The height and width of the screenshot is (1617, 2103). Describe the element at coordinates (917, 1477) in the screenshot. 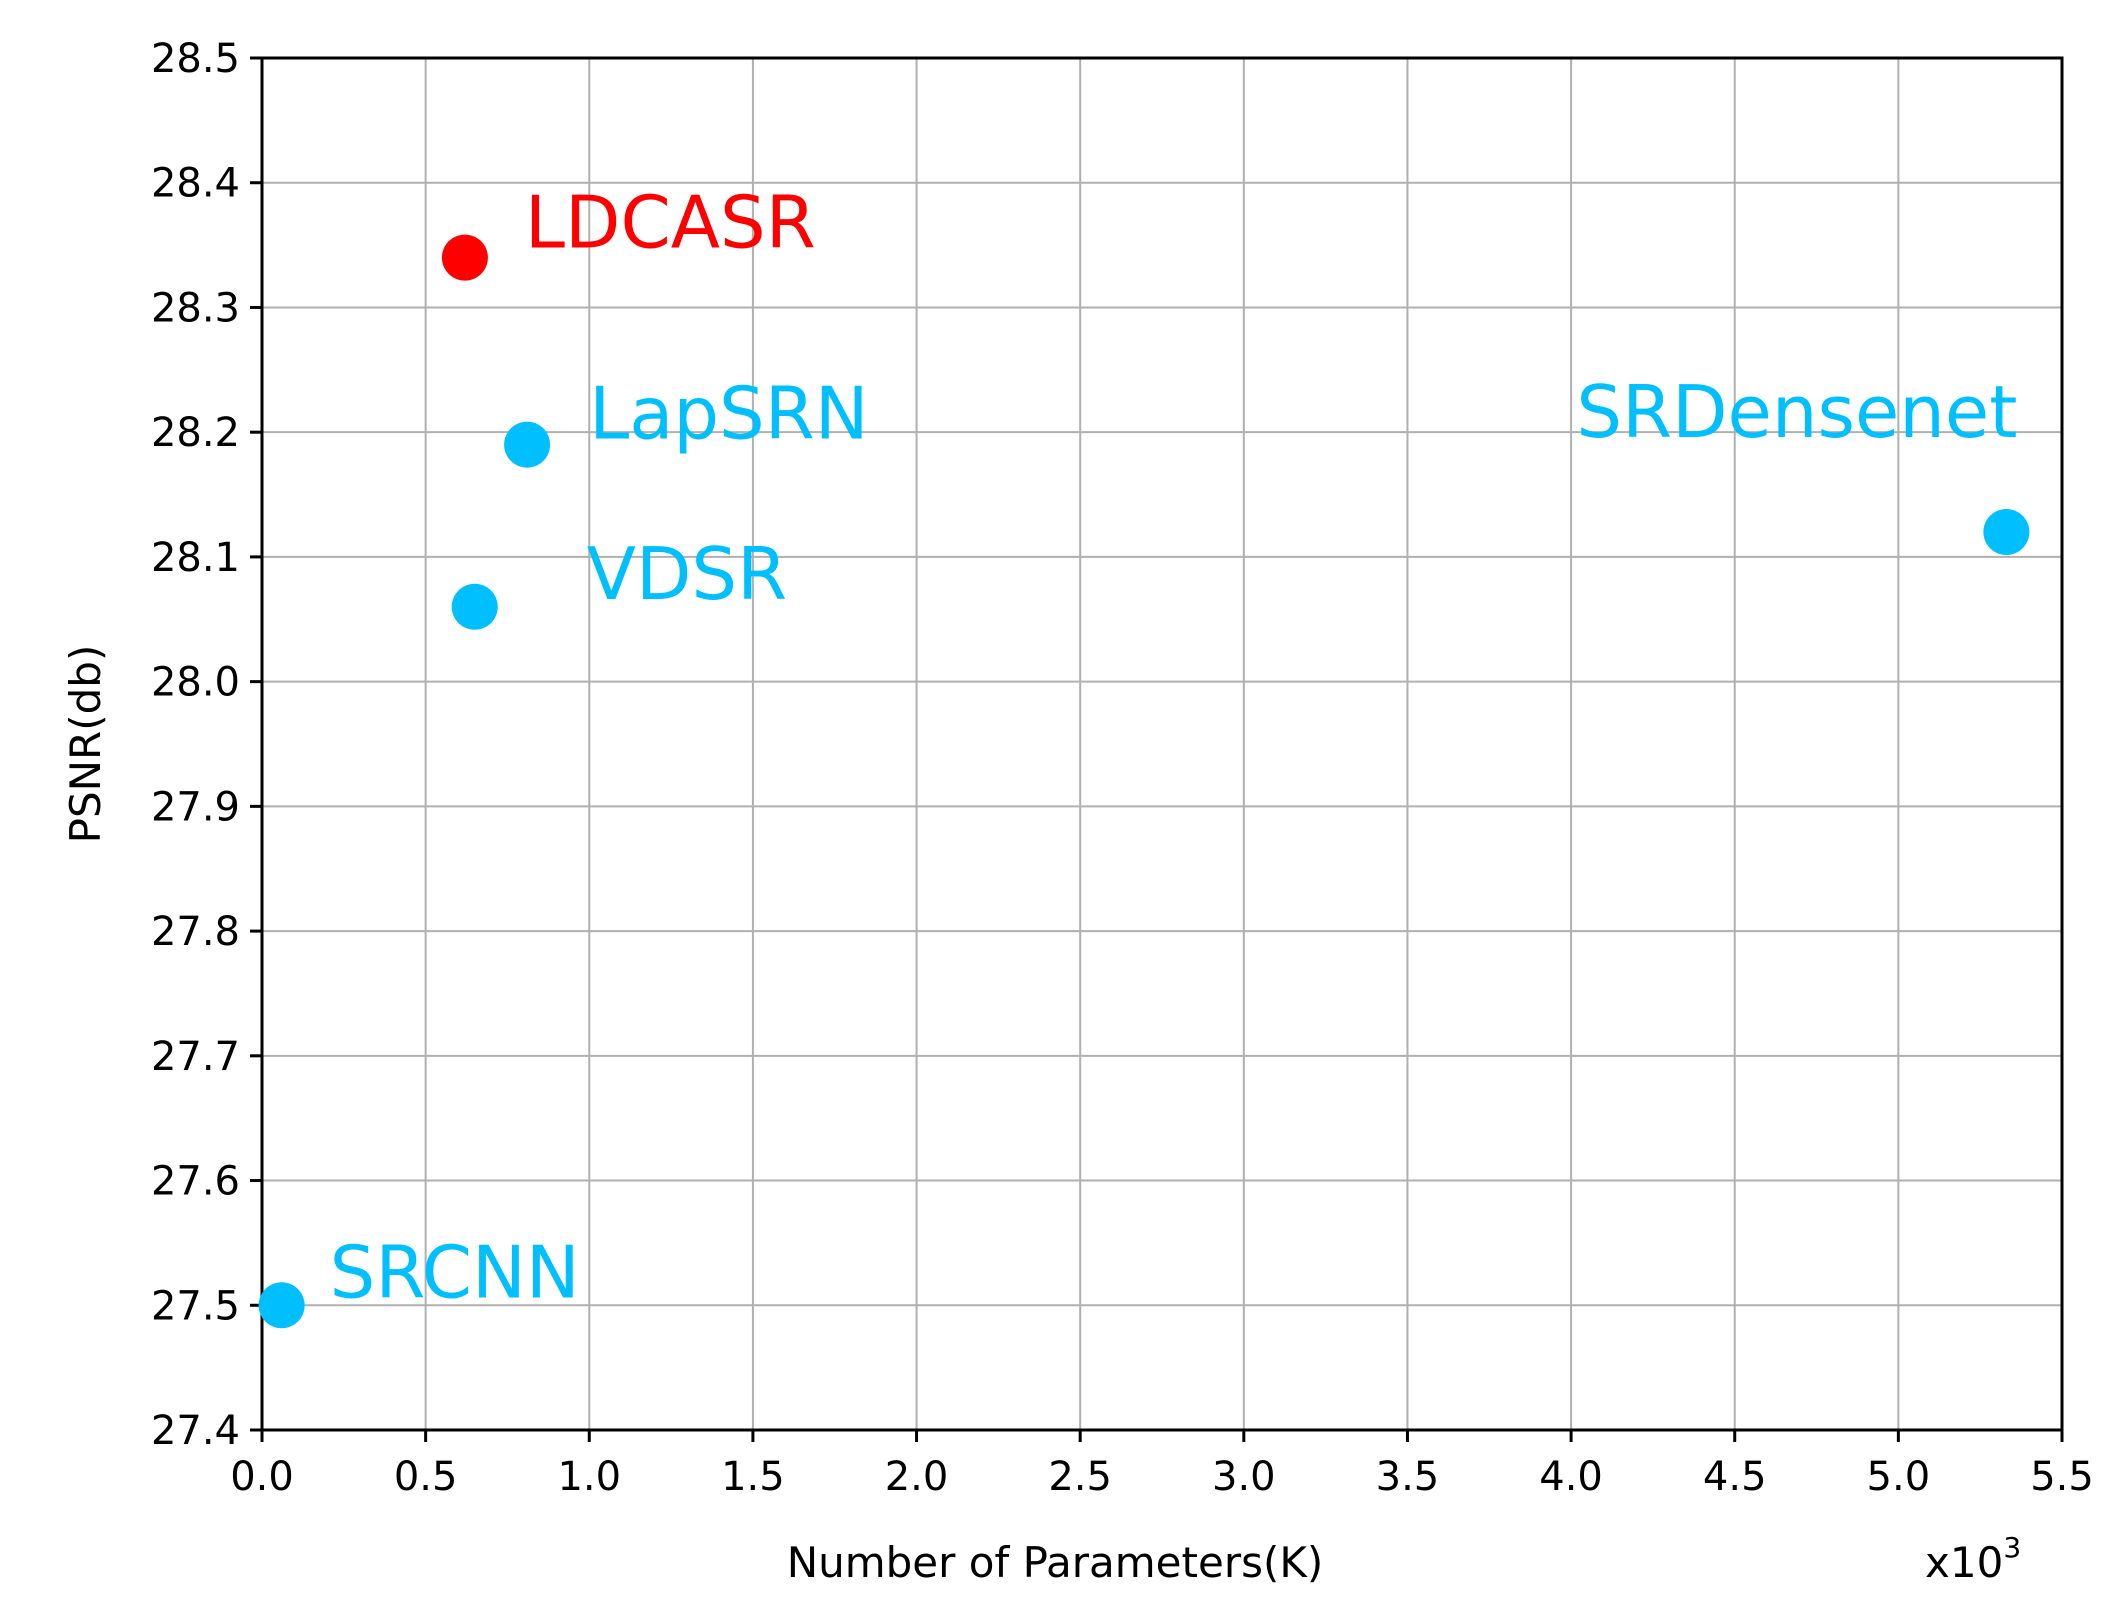

I see `x-tick-label: 2.0` at that location.